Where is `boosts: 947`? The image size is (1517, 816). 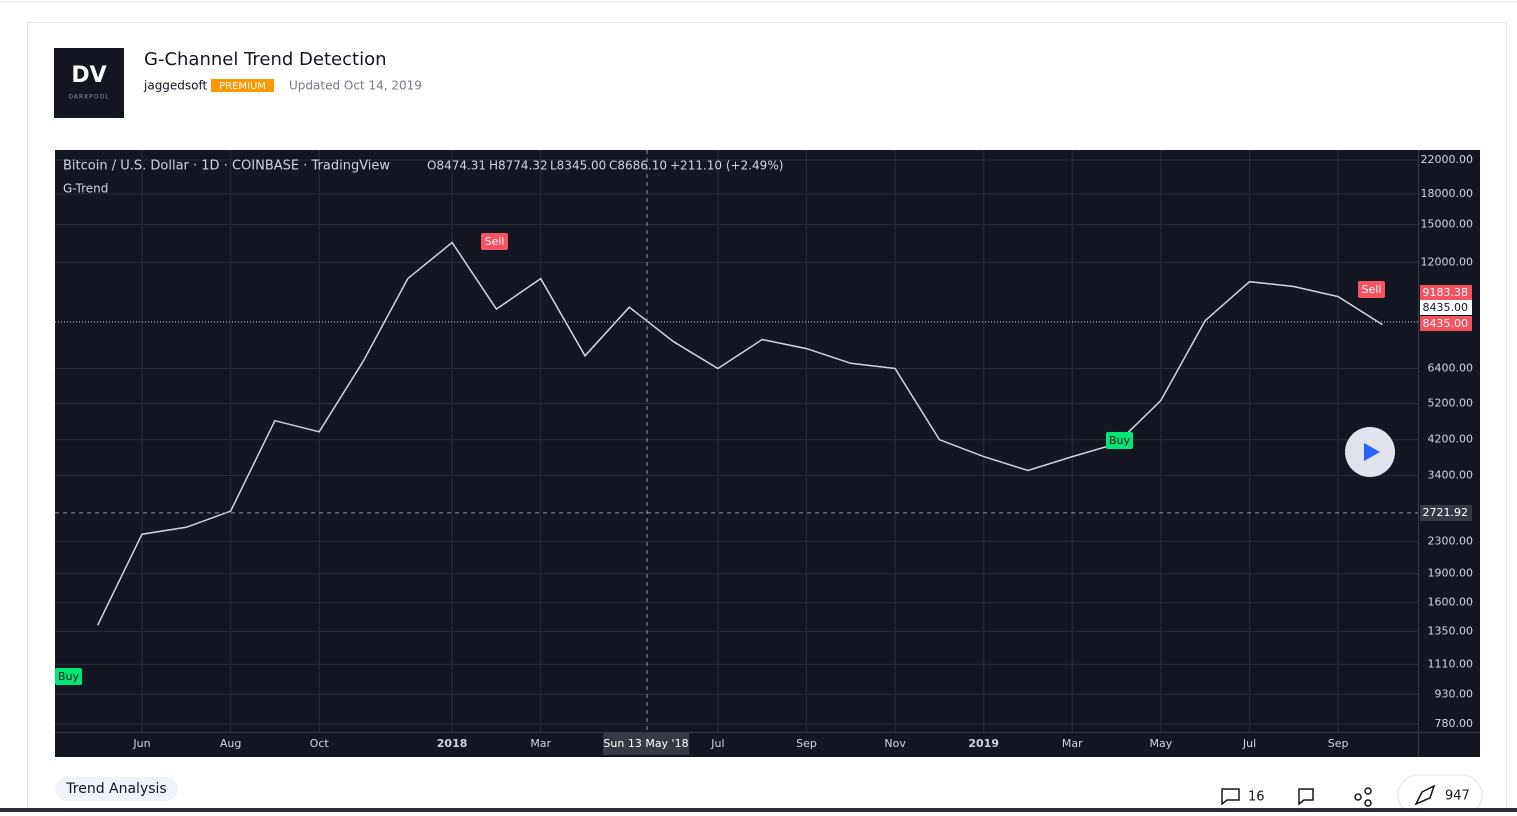
boosts: 947 is located at coordinates (1457, 796).